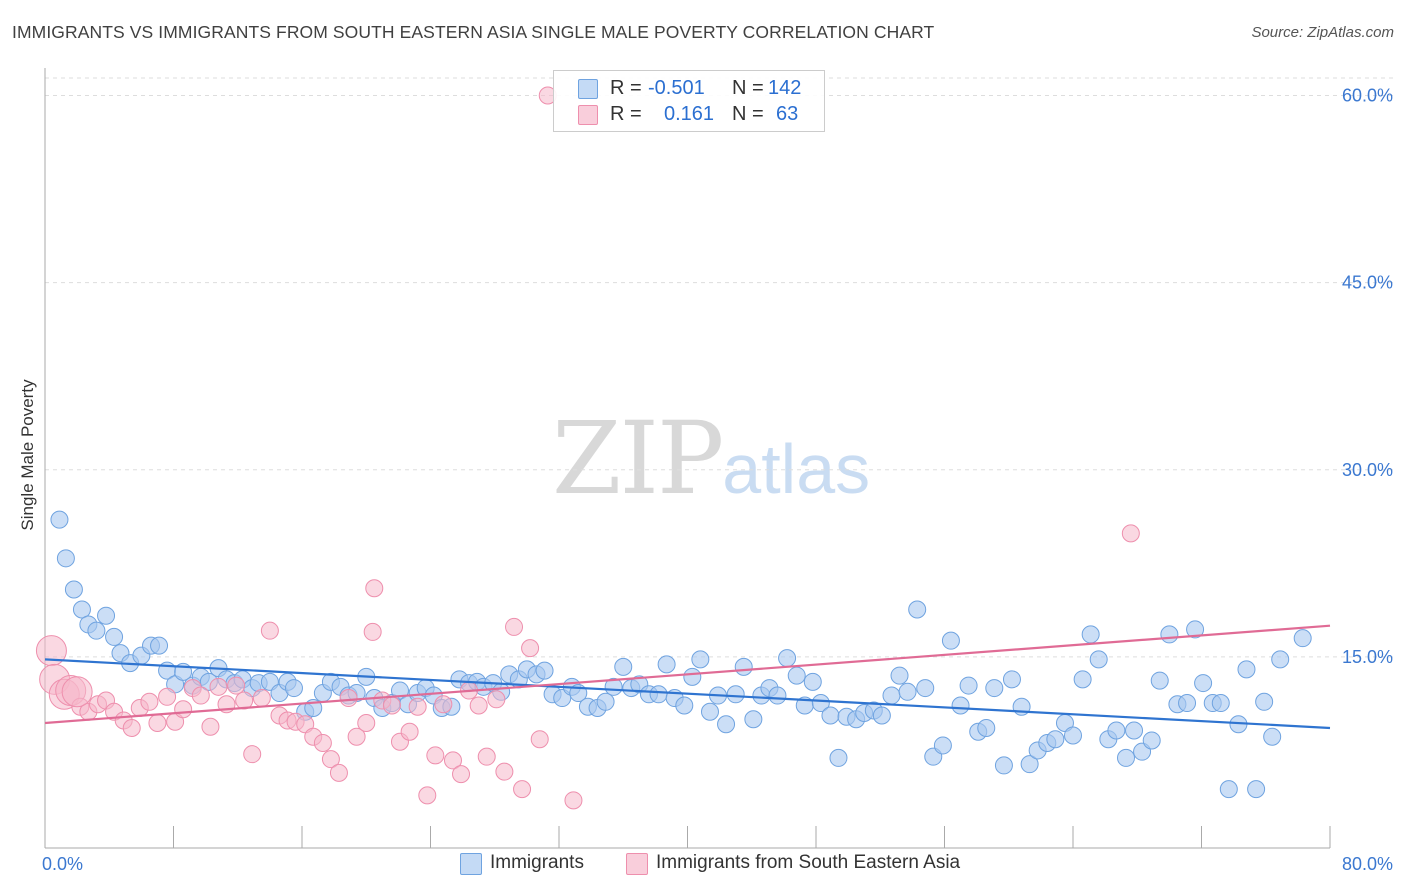 Image resolution: width=1406 pixels, height=892 pixels. What do you see at coordinates (1367, 864) in the screenshot?
I see `x-tick-label: 80.0%` at bounding box center [1367, 864].